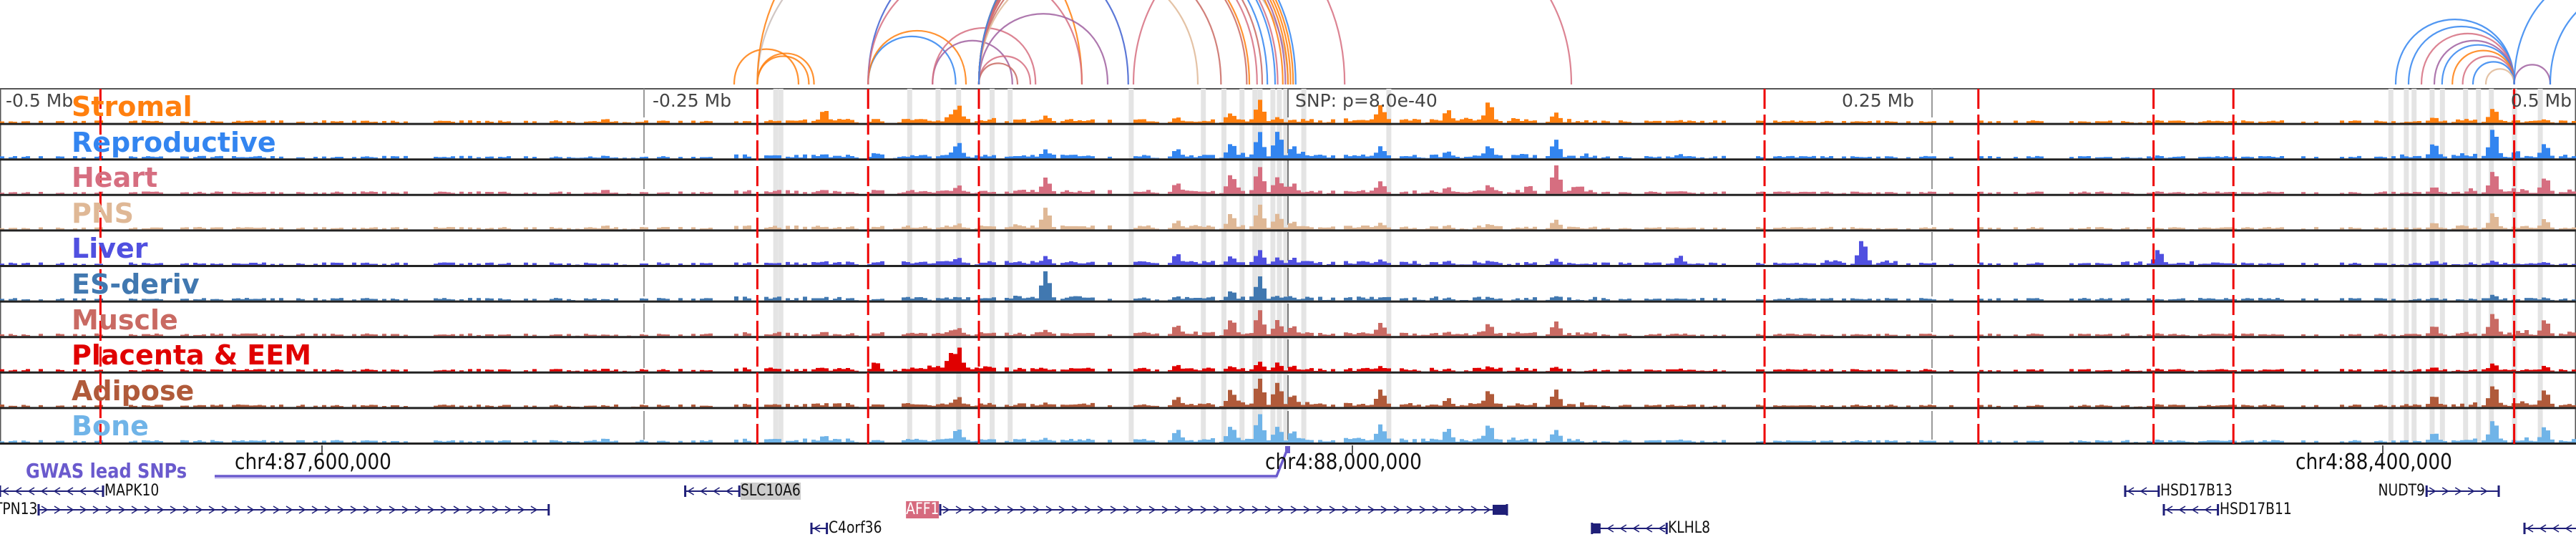  I want to click on gene-slc10a6, so click(712, 491).